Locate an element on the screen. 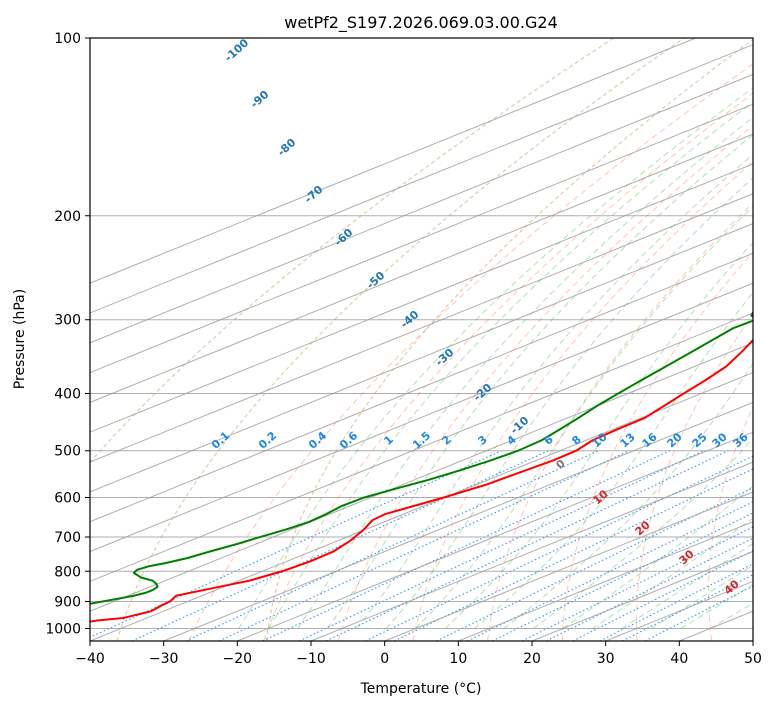  y-tick-label: 500 is located at coordinates (67, 452).